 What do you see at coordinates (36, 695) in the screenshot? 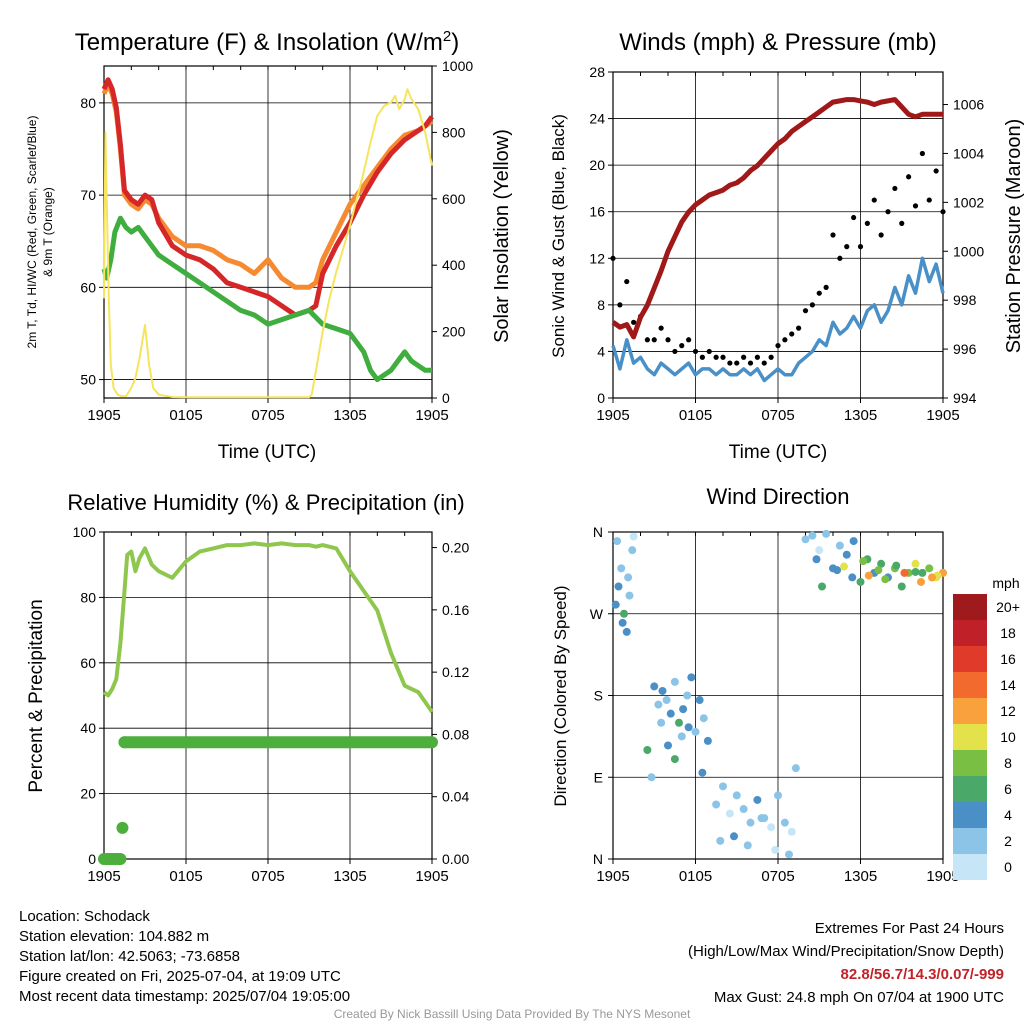
I see `y-axis-label: Percent & Precipitation` at bounding box center [36, 695].